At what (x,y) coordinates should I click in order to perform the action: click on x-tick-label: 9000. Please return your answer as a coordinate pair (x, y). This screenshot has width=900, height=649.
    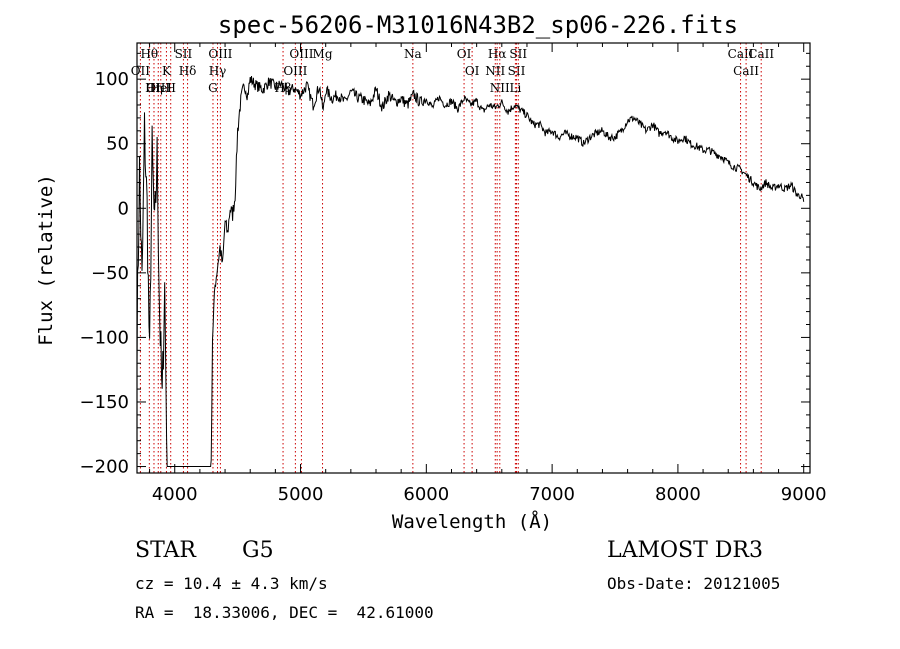
    Looking at the image, I should click on (804, 494).